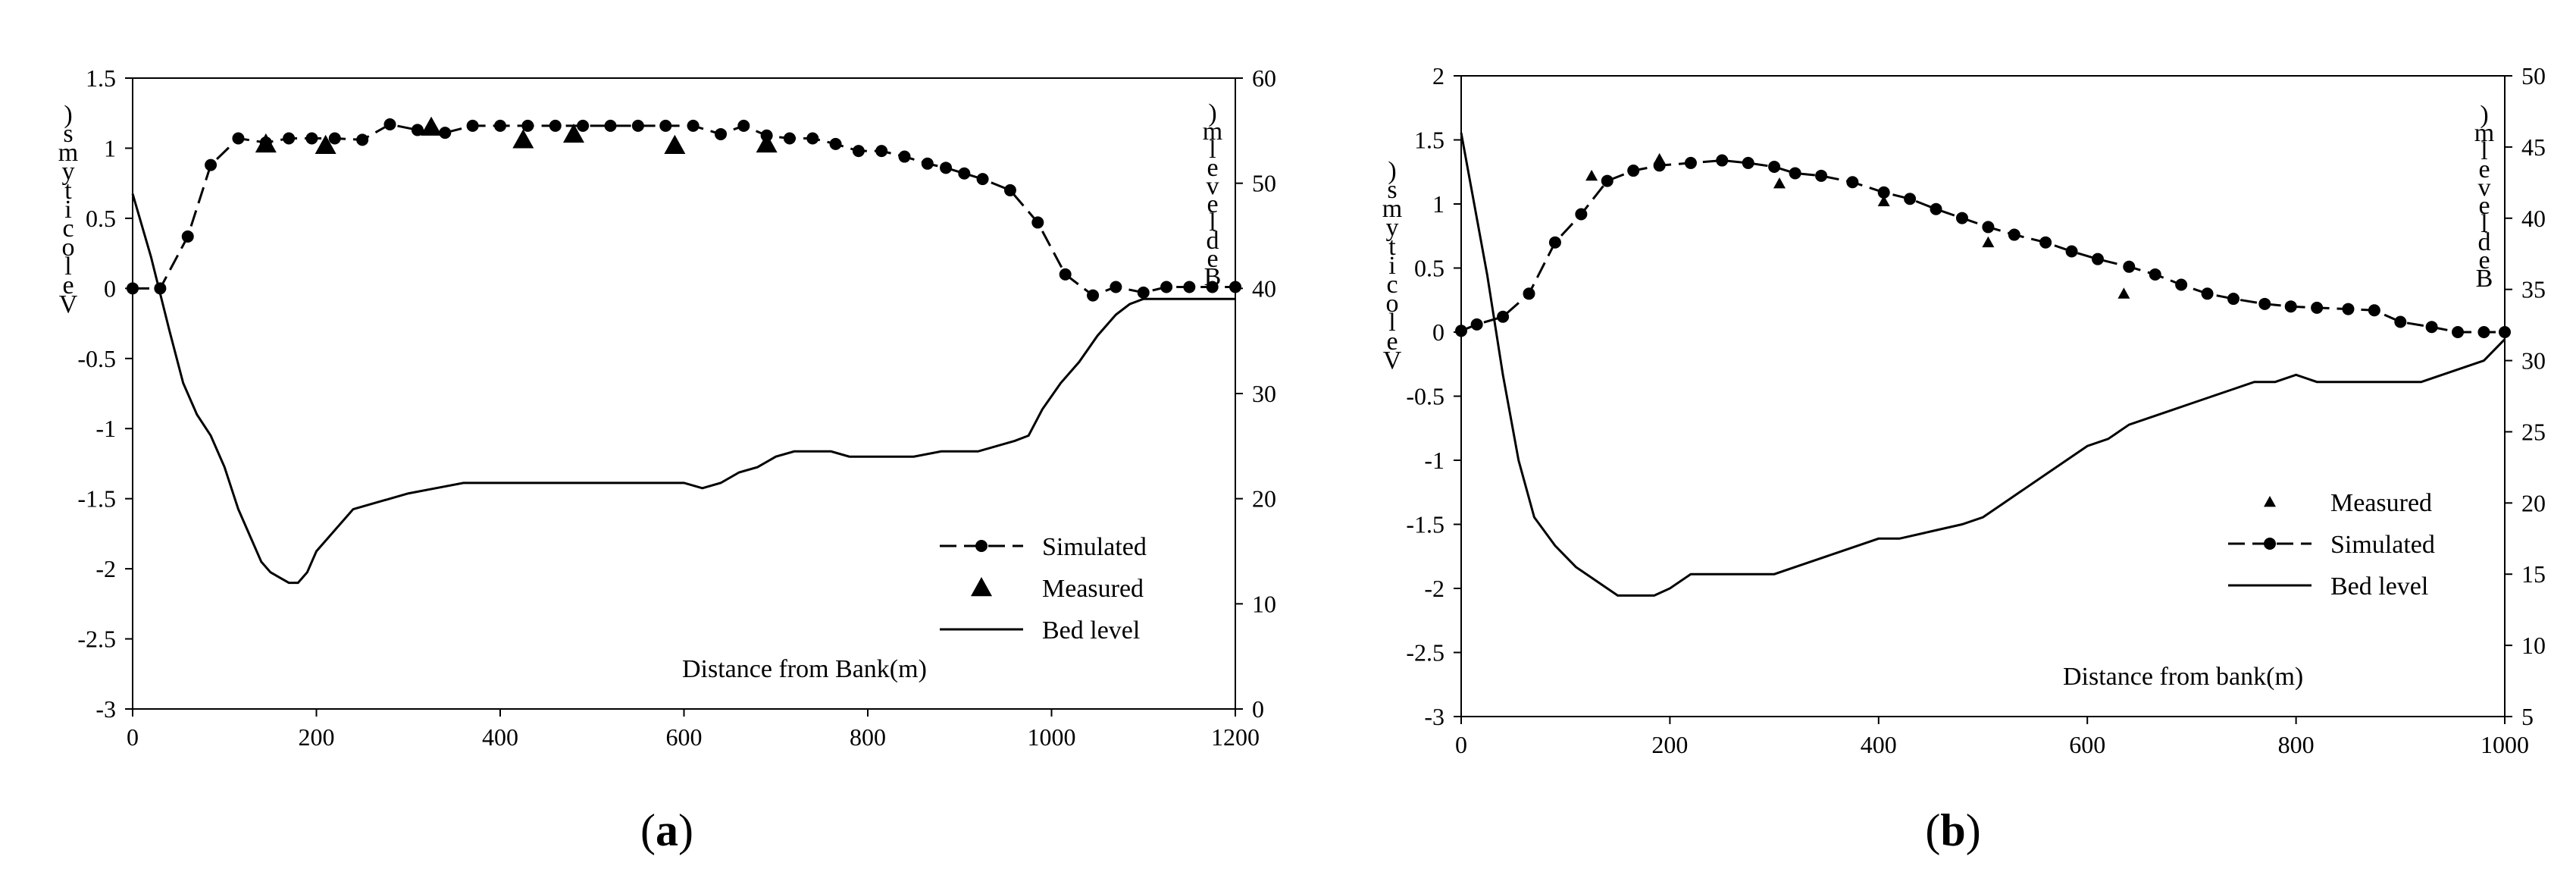  Describe the element at coordinates (1264, 183) in the screenshot. I see `y-right-tick-label: 50` at that location.